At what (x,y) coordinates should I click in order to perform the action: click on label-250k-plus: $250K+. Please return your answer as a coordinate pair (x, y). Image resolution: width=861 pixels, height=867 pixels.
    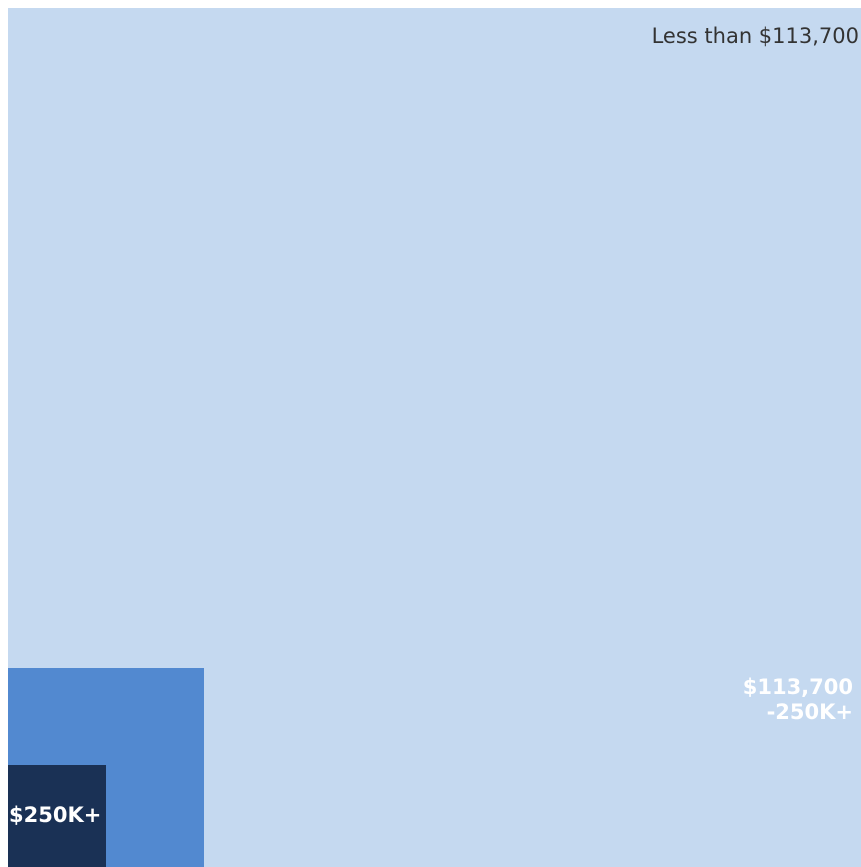
    Looking at the image, I should click on (55, 815).